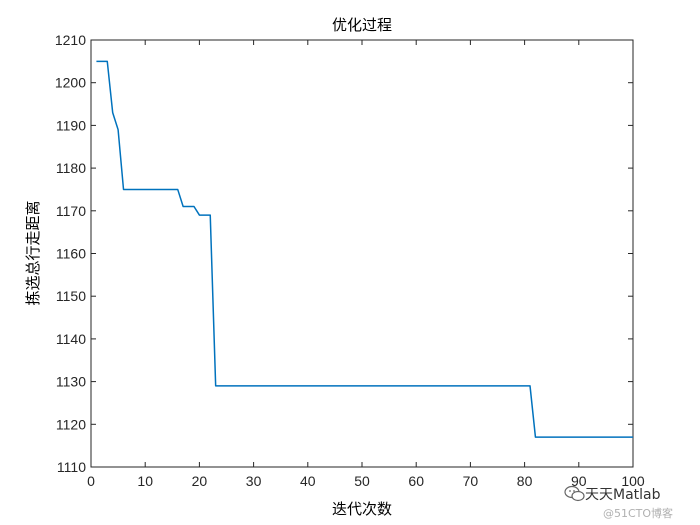 Image resolution: width=700 pixels, height=525 pixels. I want to click on x-tick-label: 100, so click(633, 481).